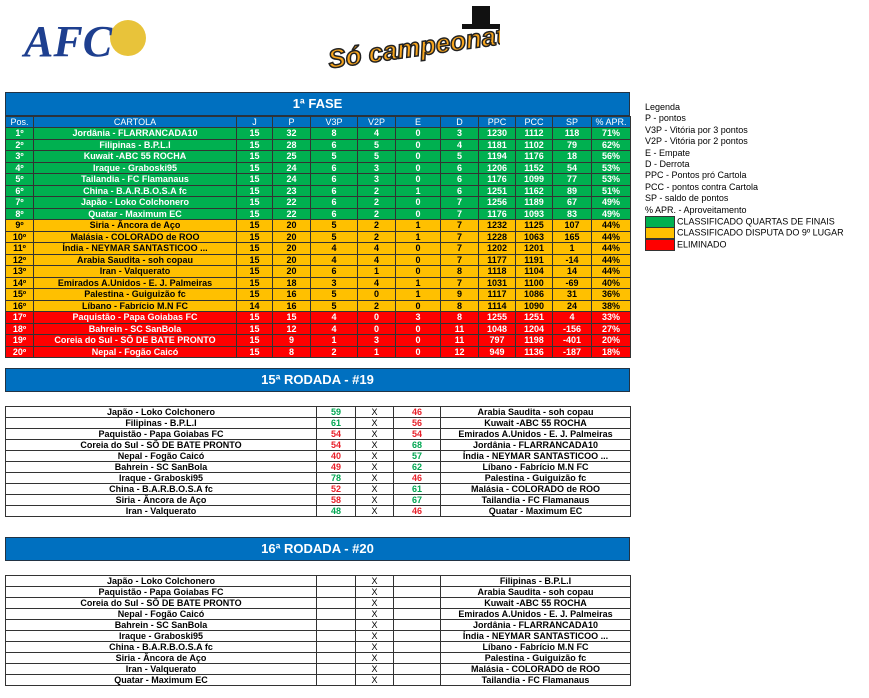 This screenshot has width=869, height=698. I want to click on stat-cell: 6, so click(334, 213).